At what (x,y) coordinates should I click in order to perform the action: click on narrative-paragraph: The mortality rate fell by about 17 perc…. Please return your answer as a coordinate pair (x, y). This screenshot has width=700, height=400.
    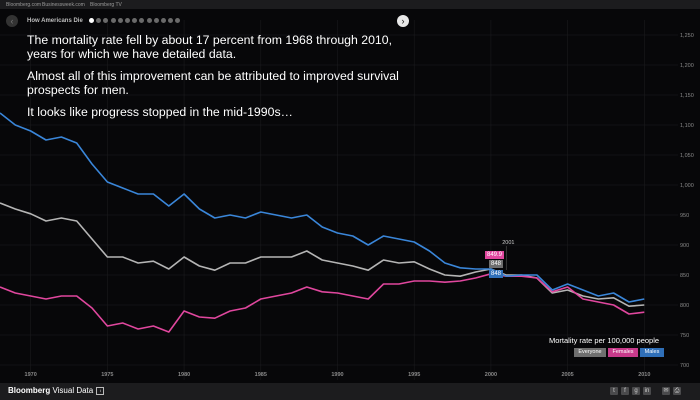
    Looking at the image, I should click on (210, 47).